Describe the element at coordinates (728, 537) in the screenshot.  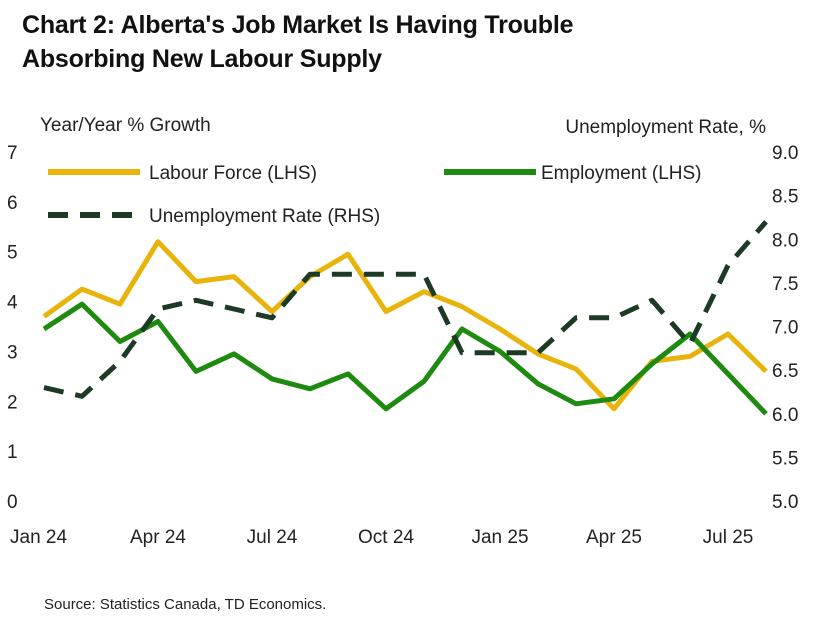
I see `x-tick-label: Jul 25` at that location.